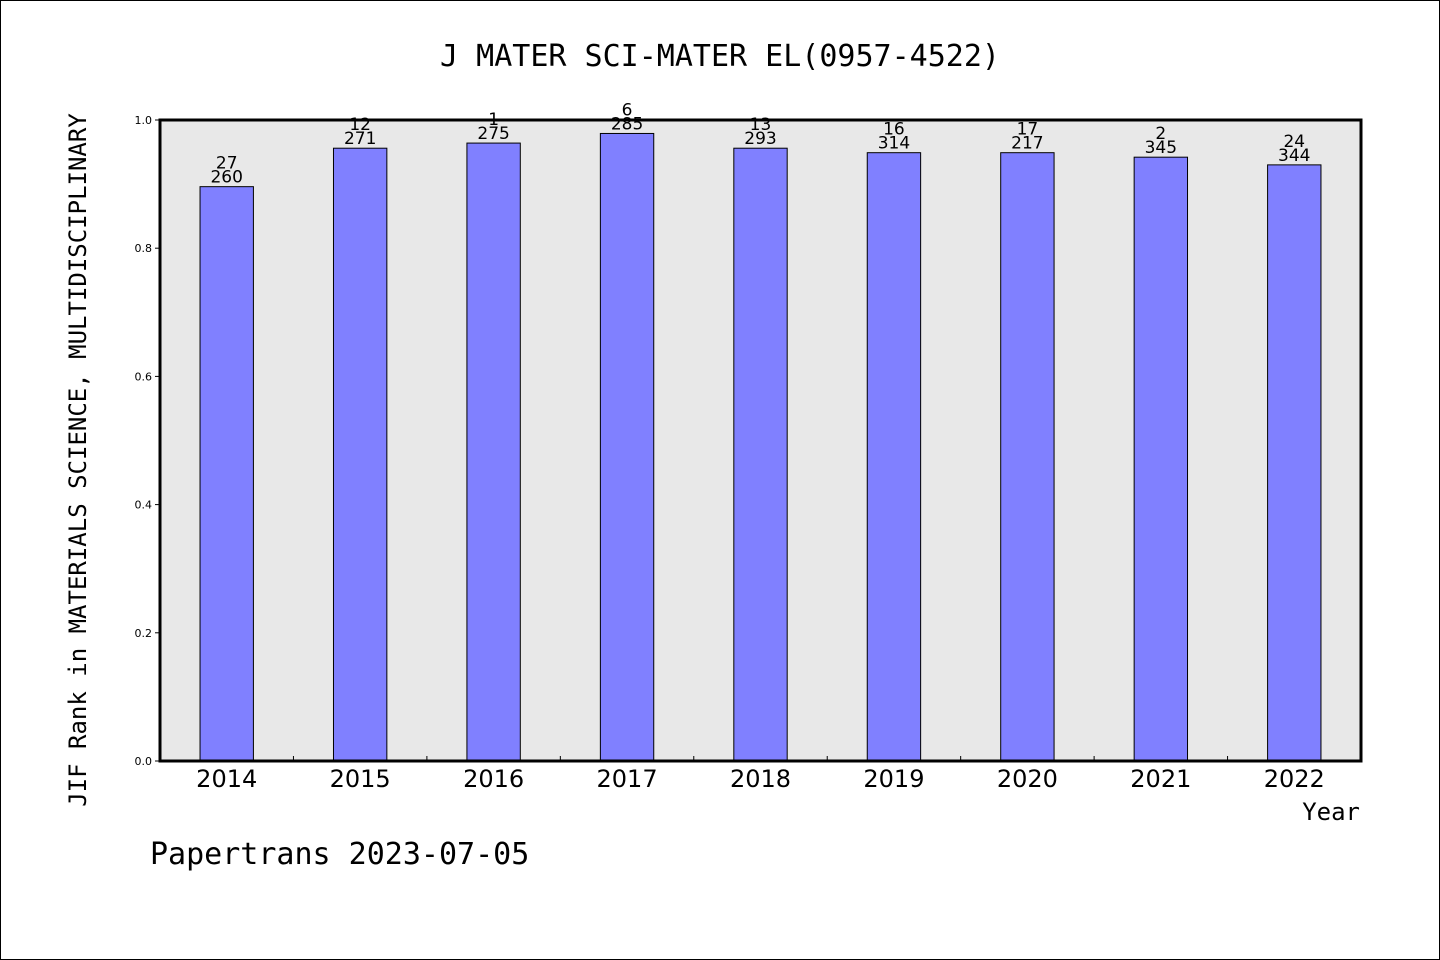  I want to click on y-axis: 0.0 0.2 0.4 0.6 0.8 1.0, so click(147, 441).